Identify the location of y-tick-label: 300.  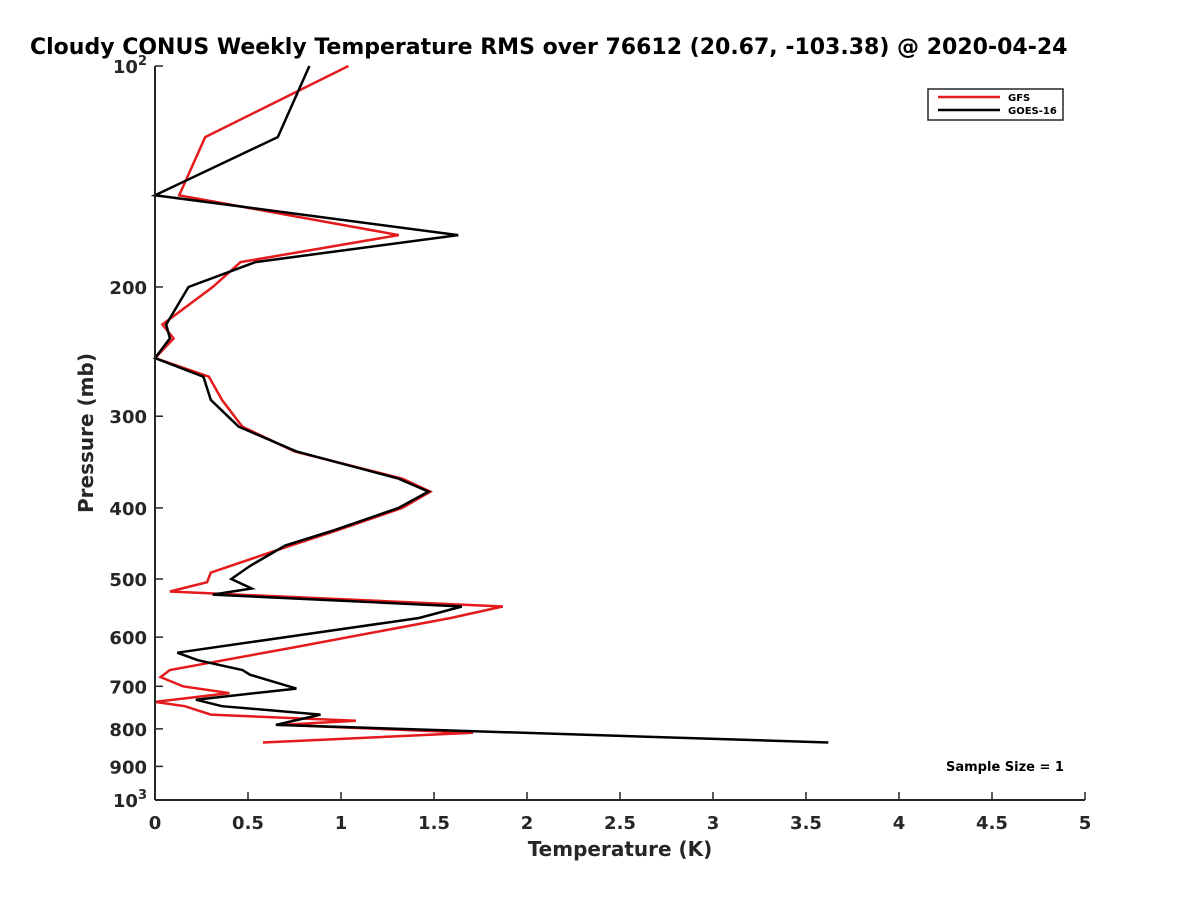
(128, 417).